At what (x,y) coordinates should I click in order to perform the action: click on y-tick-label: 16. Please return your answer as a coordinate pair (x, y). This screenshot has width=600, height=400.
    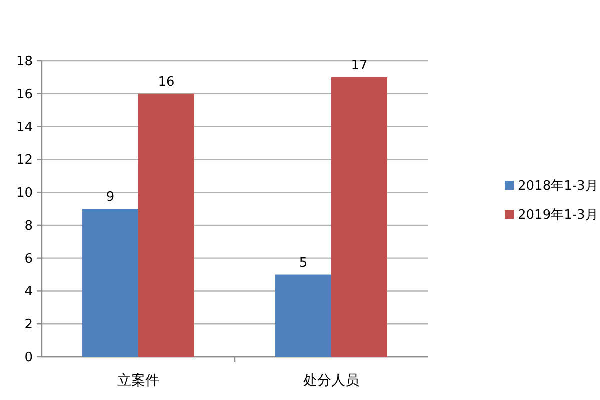
    Looking at the image, I should click on (24, 94).